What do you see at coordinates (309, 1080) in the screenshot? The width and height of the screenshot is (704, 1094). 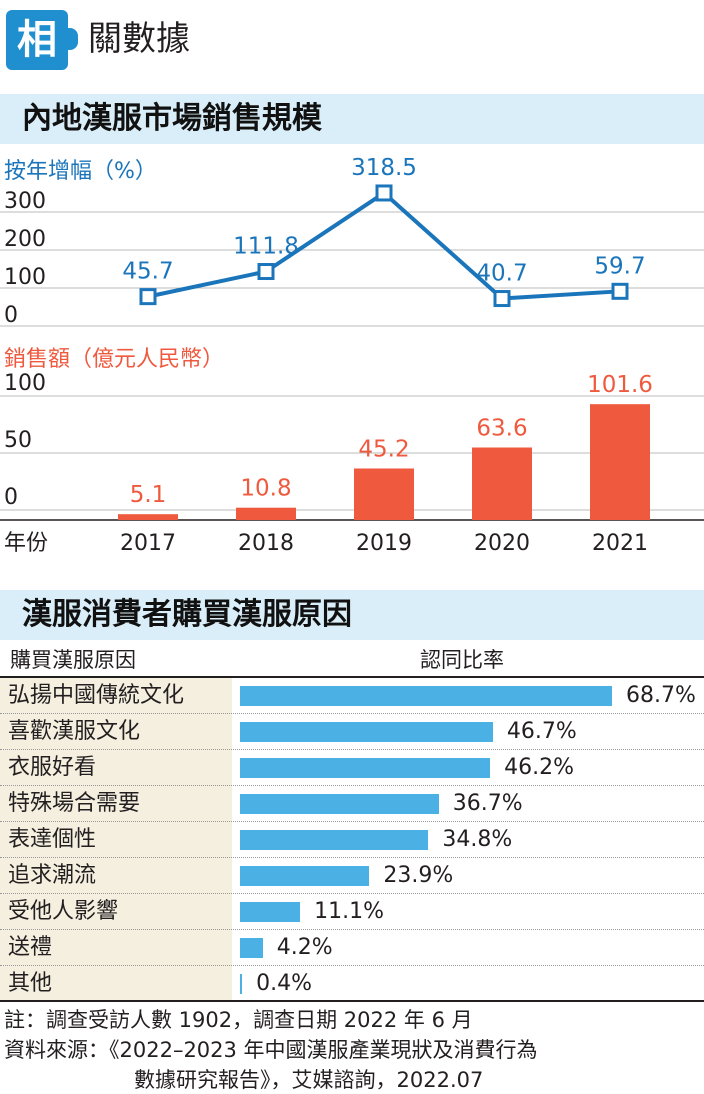 I see `source-line-2: 數據研究報告》，艾媒諮詢，2022.07` at bounding box center [309, 1080].